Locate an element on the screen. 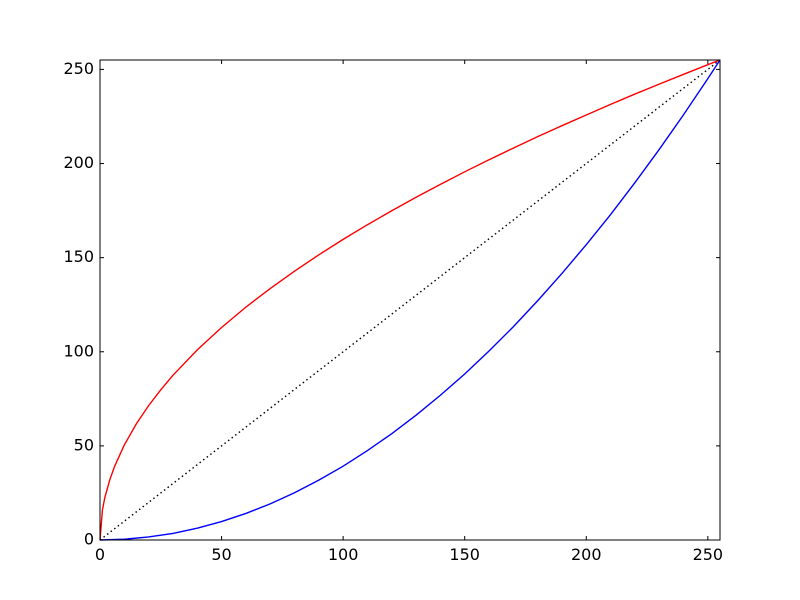  y-tick-label: 150 is located at coordinates (78, 256).